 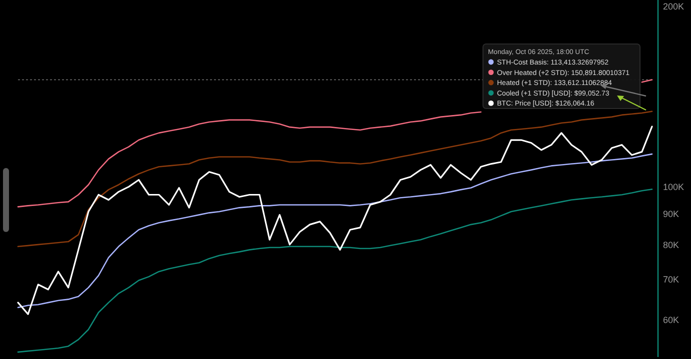 What do you see at coordinates (671, 214) in the screenshot?
I see `y-tick-label: 90K` at bounding box center [671, 214].